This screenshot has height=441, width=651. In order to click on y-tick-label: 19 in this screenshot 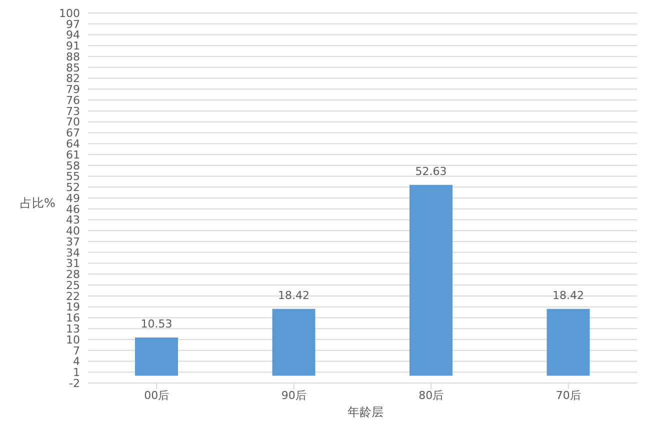, I will do `click(73, 307)`.